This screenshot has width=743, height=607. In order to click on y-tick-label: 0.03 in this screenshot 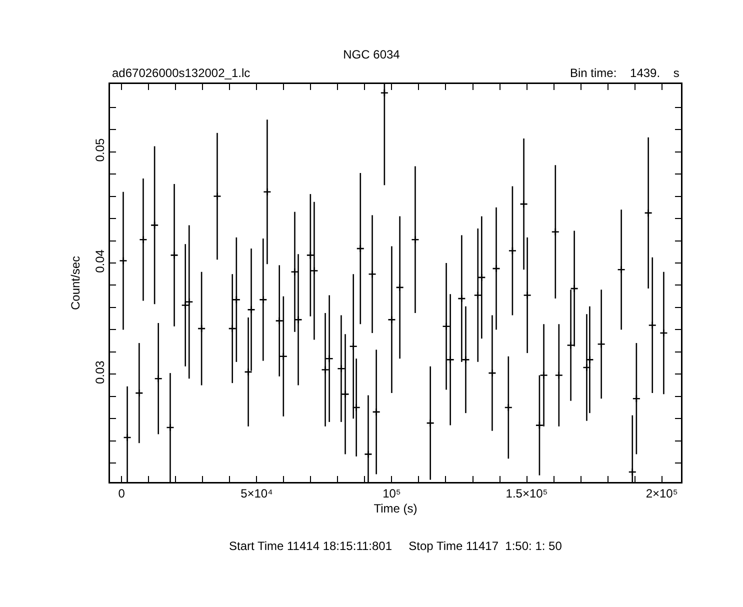, I will do `click(99, 372)`.